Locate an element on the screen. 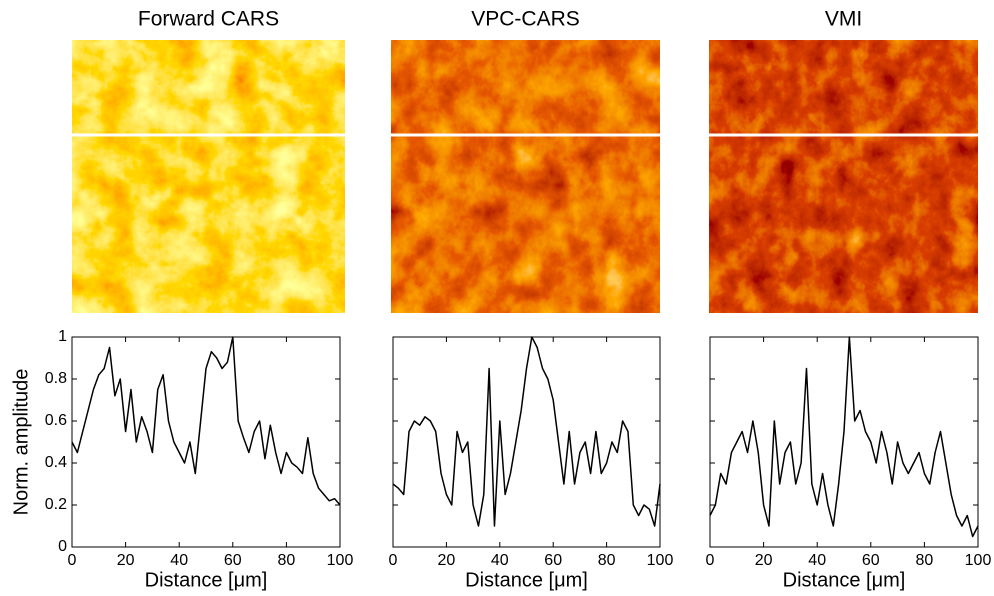 The width and height of the screenshot is (994, 596). panel-title: VPC-CARS is located at coordinates (525, 19).